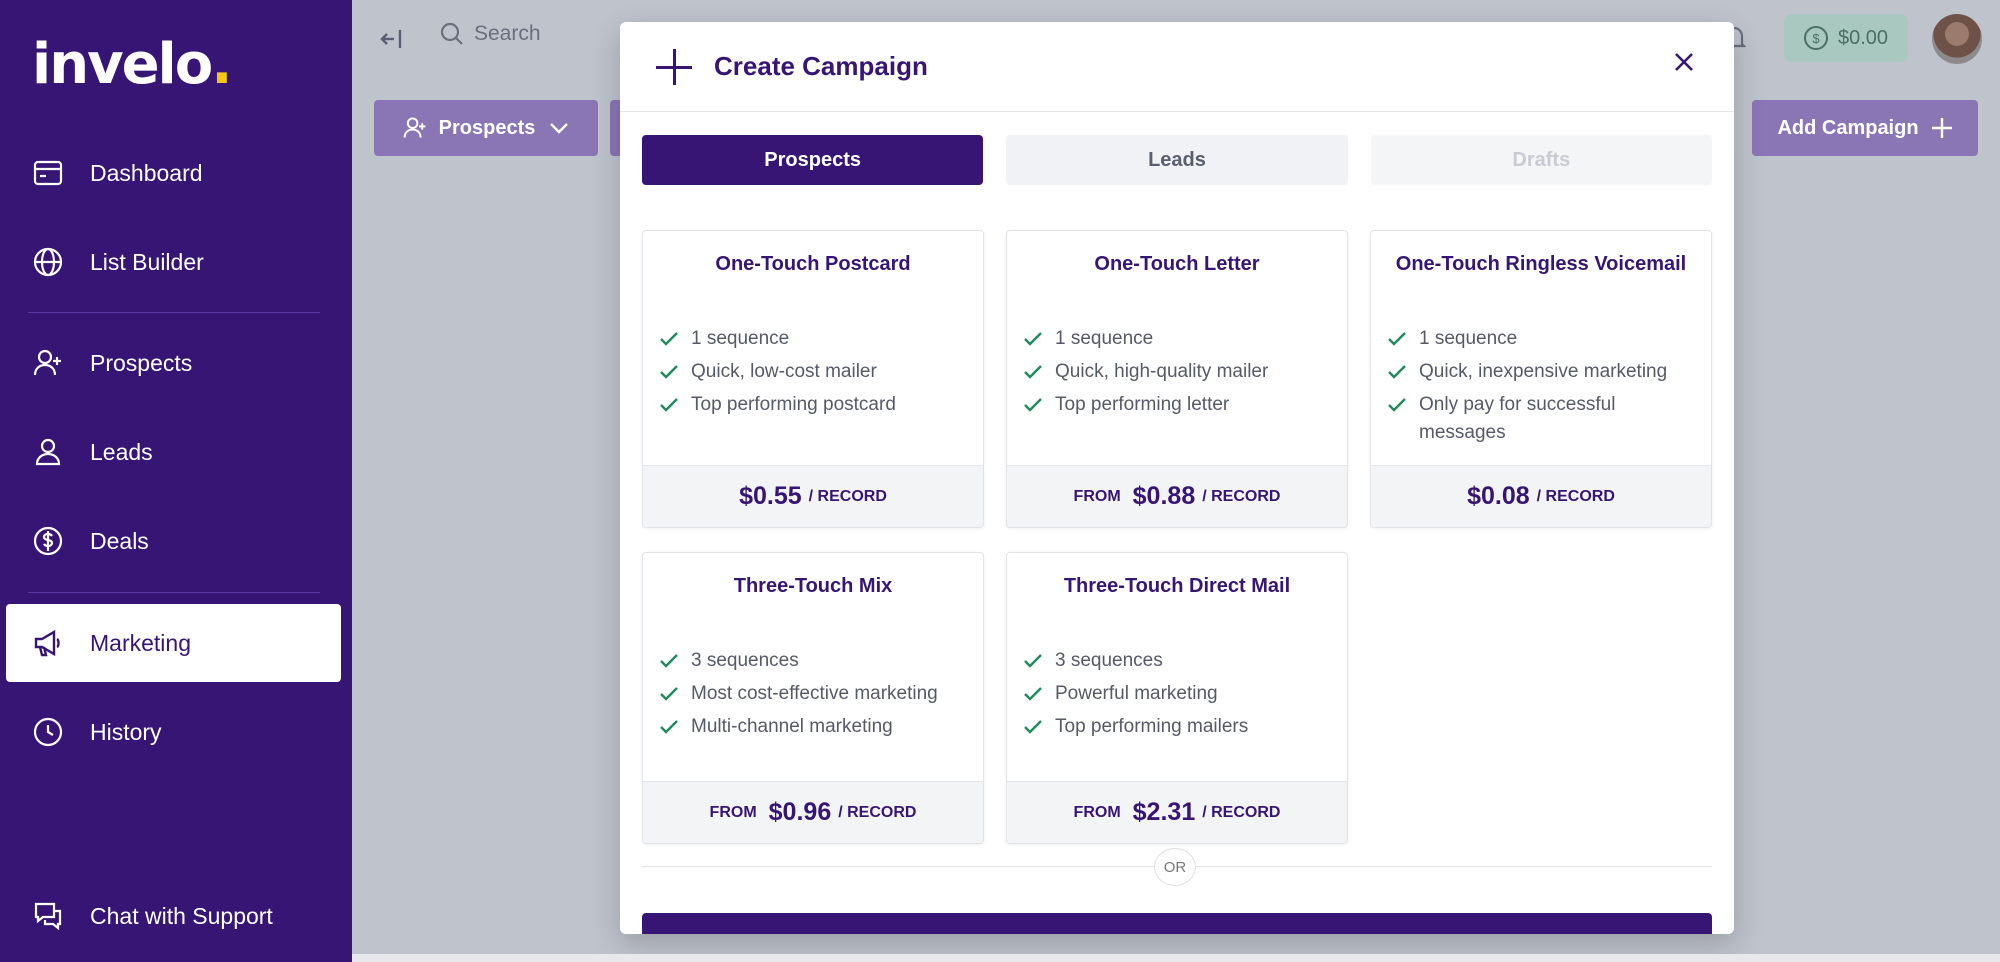 Image resolution: width=2000 pixels, height=962 pixels. What do you see at coordinates (122, 64) in the screenshot?
I see `logo-text: invelo` at bounding box center [122, 64].